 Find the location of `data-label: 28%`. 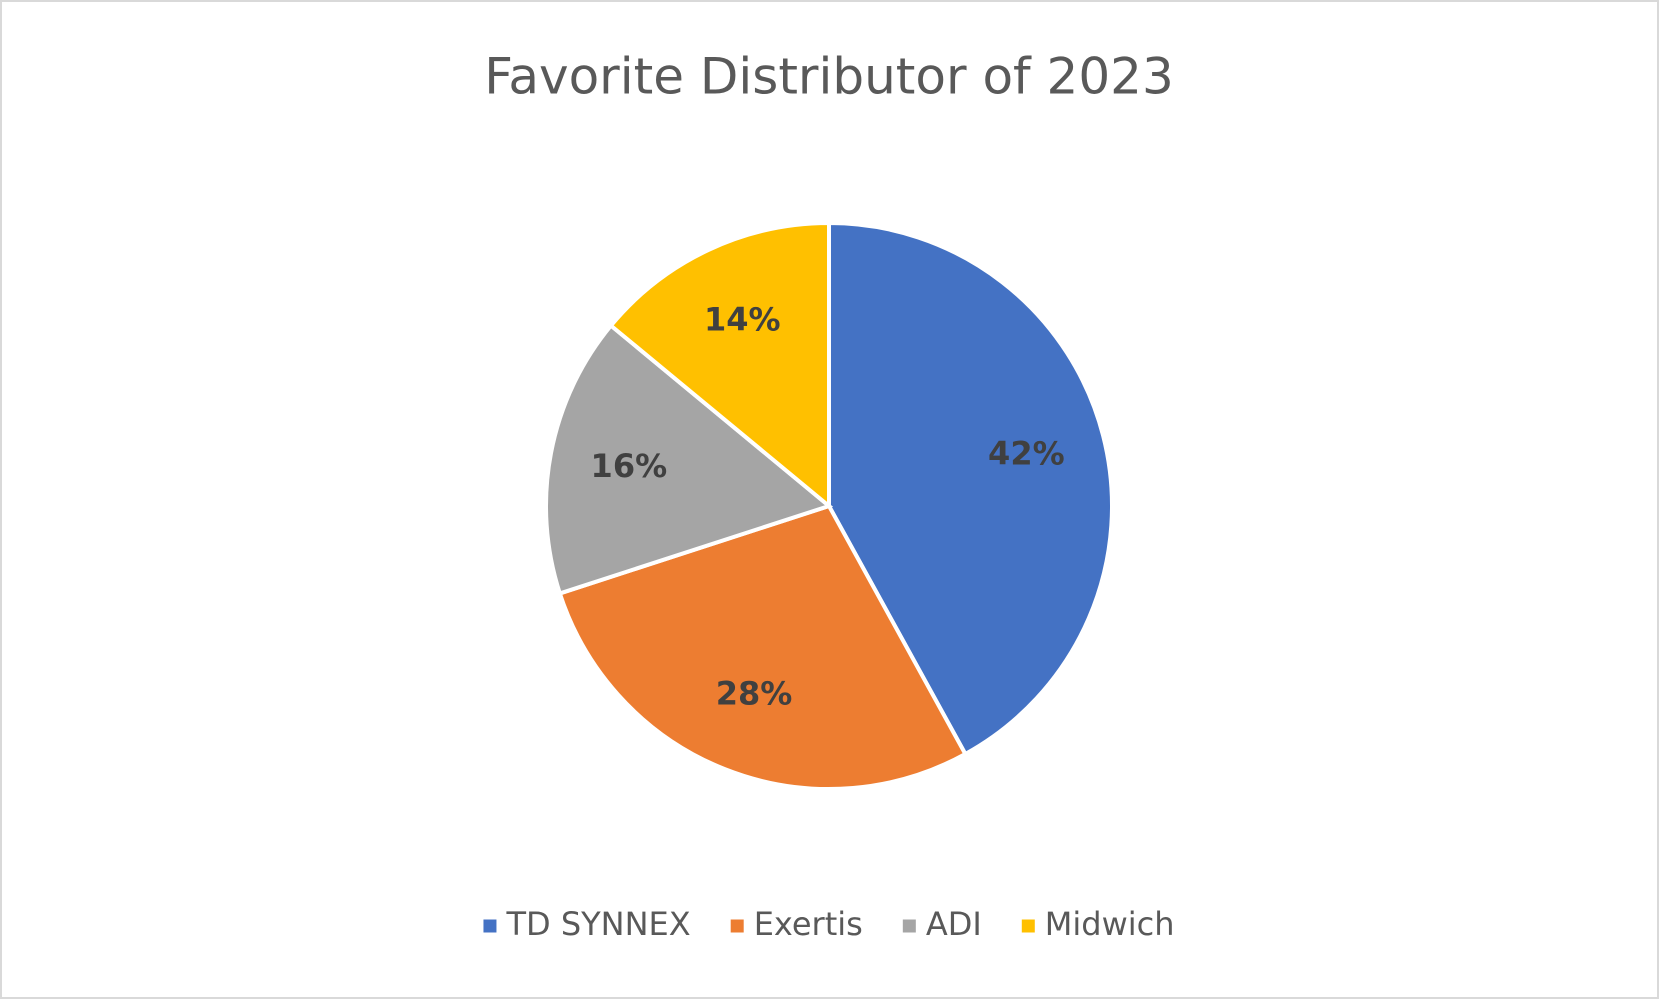

data-label: 28% is located at coordinates (754, 693).